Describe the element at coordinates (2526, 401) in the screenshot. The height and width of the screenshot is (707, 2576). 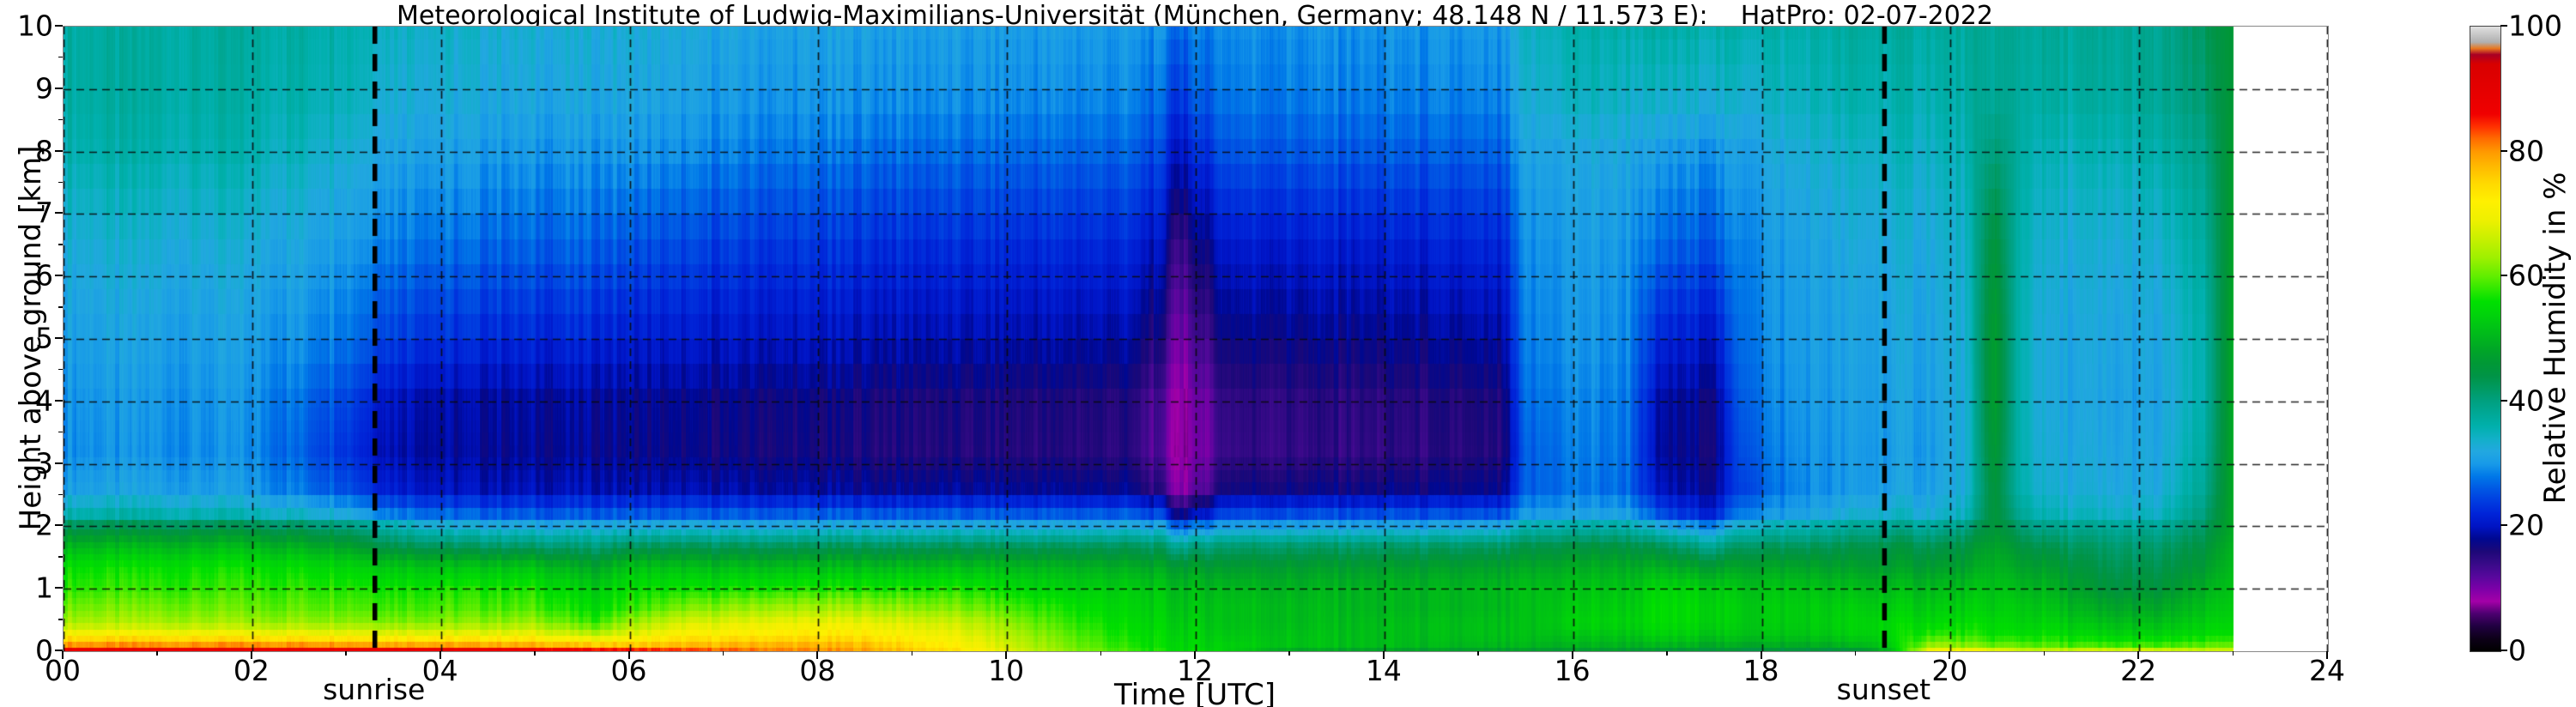
I see `colorbar-tick-label: 40` at that location.